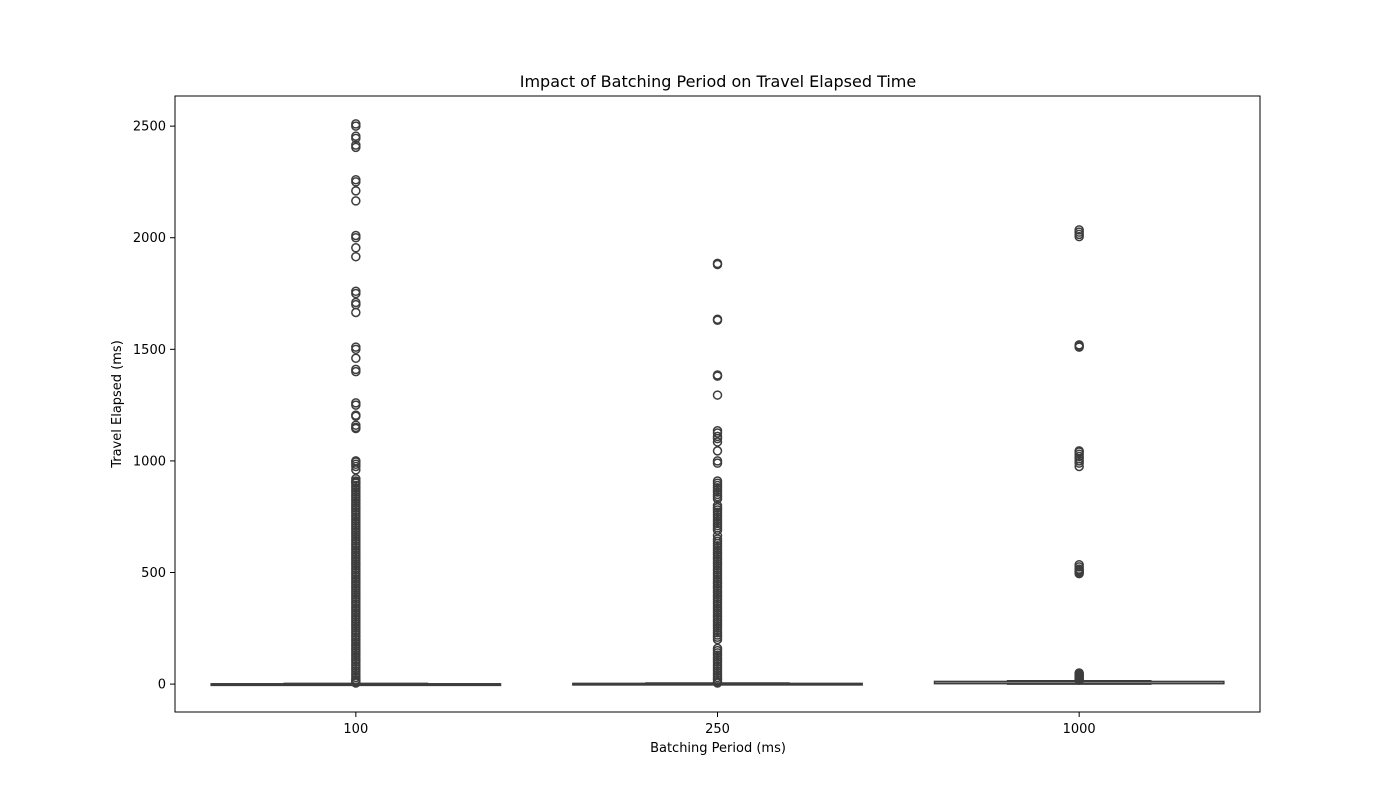 The width and height of the screenshot is (1400, 804). I want to click on x-tick-label: 100, so click(355, 729).